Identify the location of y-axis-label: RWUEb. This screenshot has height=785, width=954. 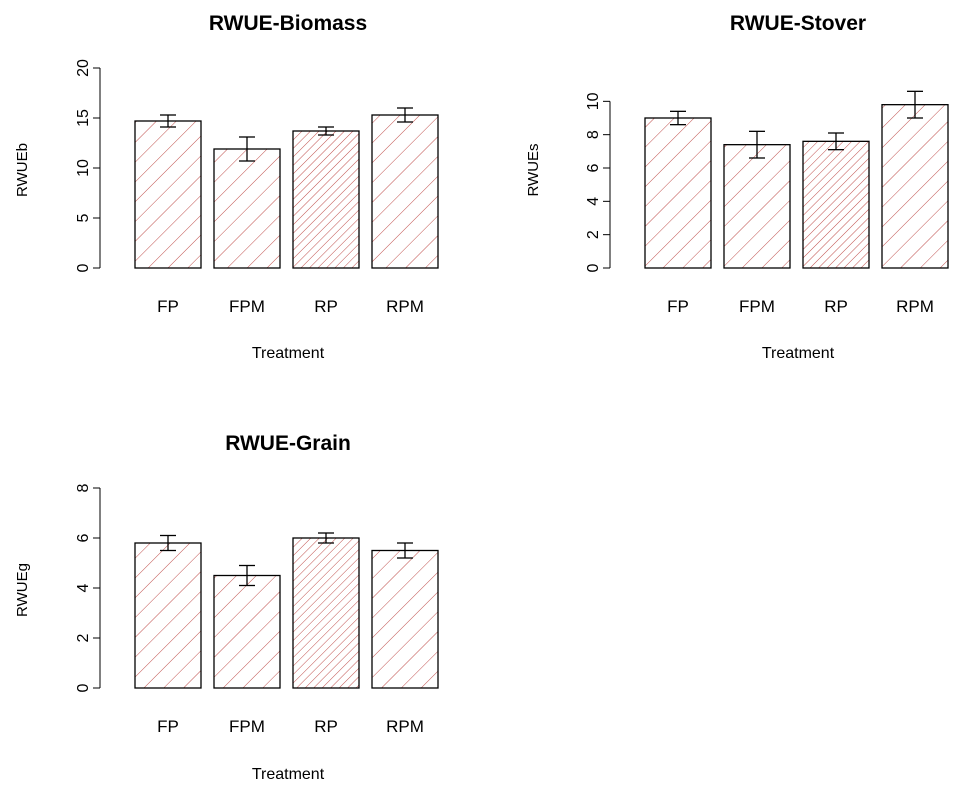
(22, 170).